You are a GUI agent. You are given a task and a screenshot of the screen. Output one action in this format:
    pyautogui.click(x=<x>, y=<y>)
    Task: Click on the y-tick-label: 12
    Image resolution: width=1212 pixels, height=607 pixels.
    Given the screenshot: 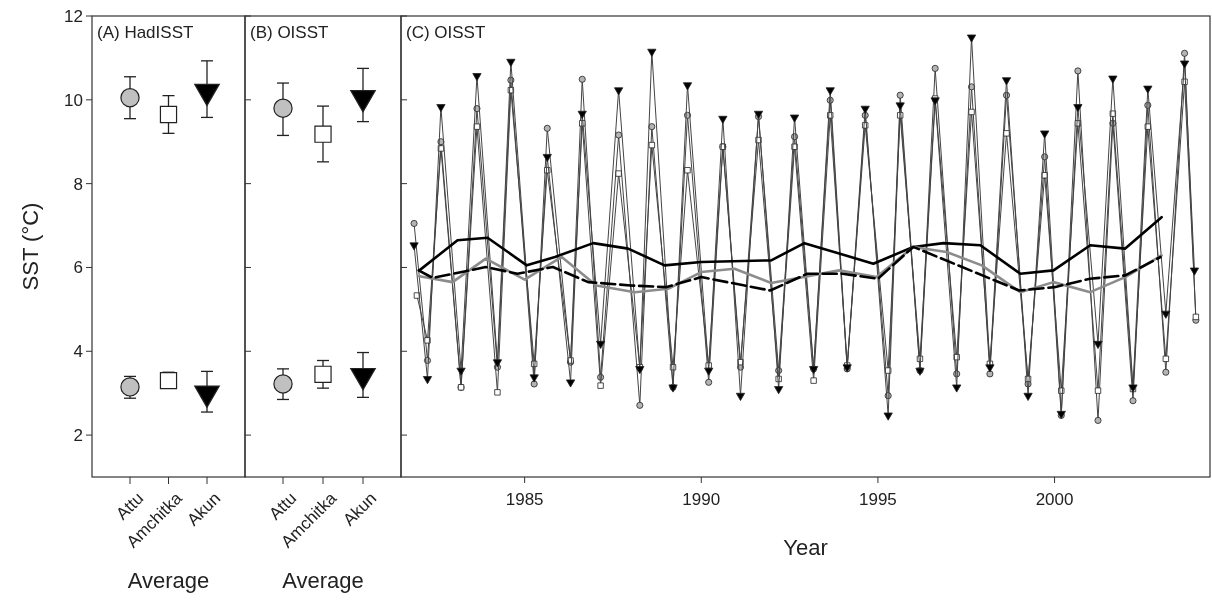 What is the action you would take?
    pyautogui.click(x=73, y=16)
    